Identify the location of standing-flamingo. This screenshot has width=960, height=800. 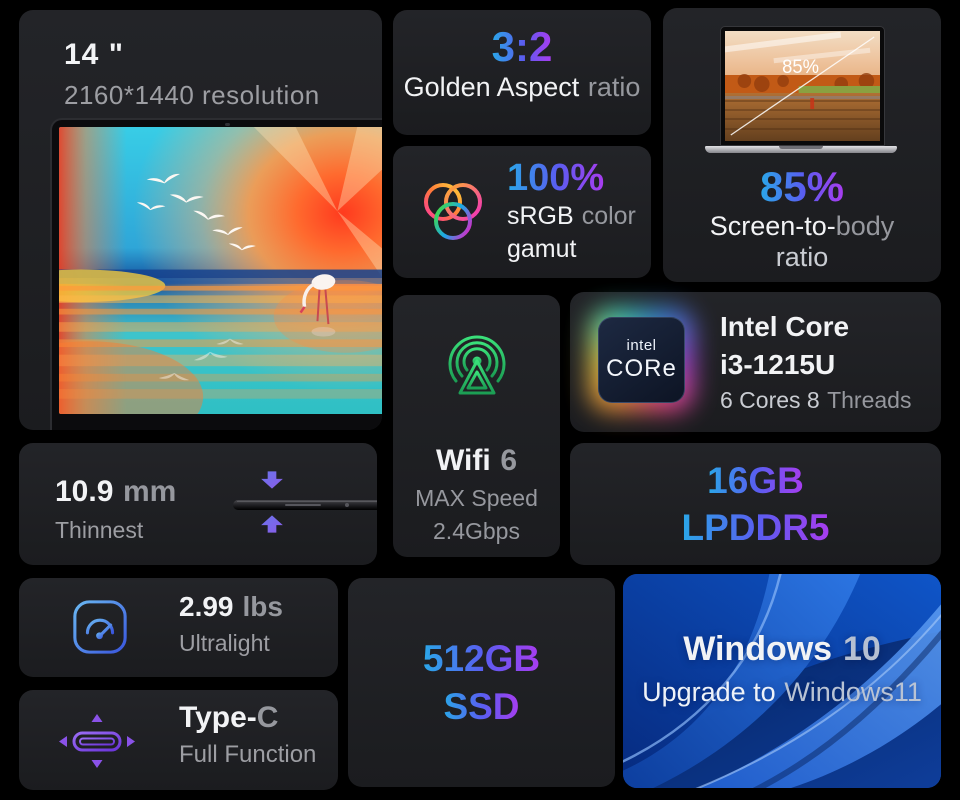
(317, 305).